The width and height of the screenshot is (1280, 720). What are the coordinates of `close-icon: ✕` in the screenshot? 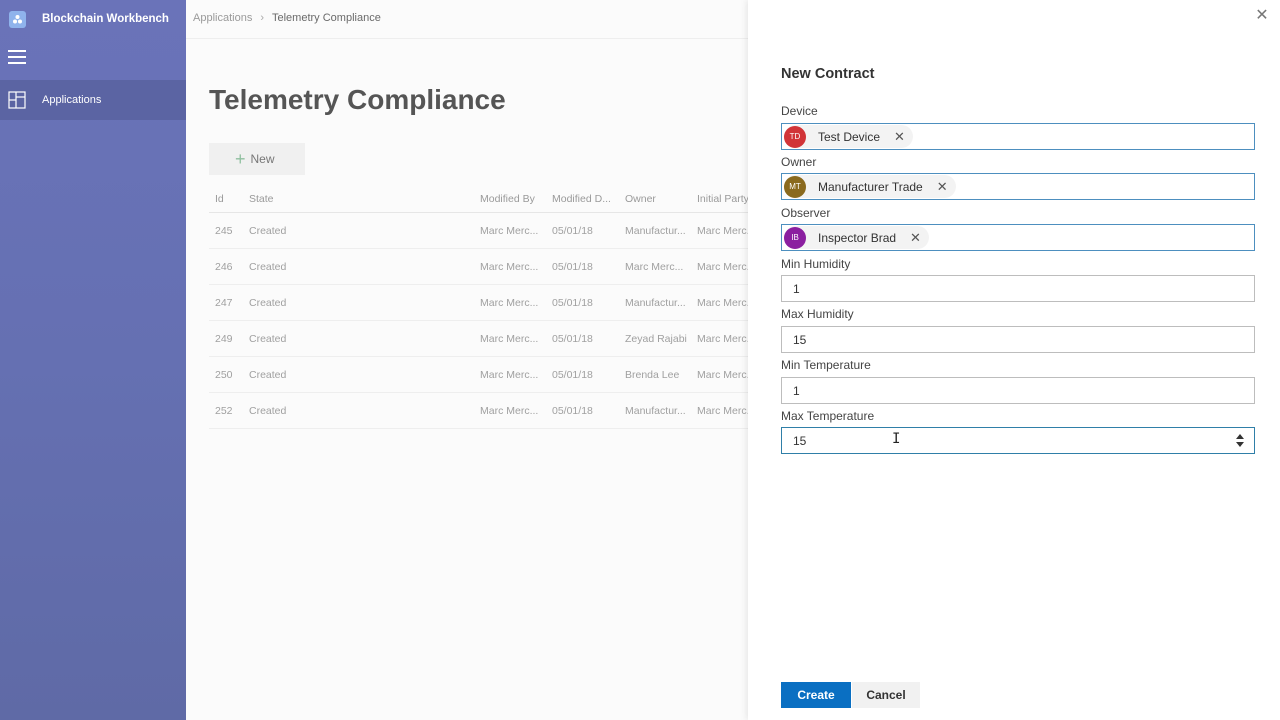 It's located at (1262, 15).